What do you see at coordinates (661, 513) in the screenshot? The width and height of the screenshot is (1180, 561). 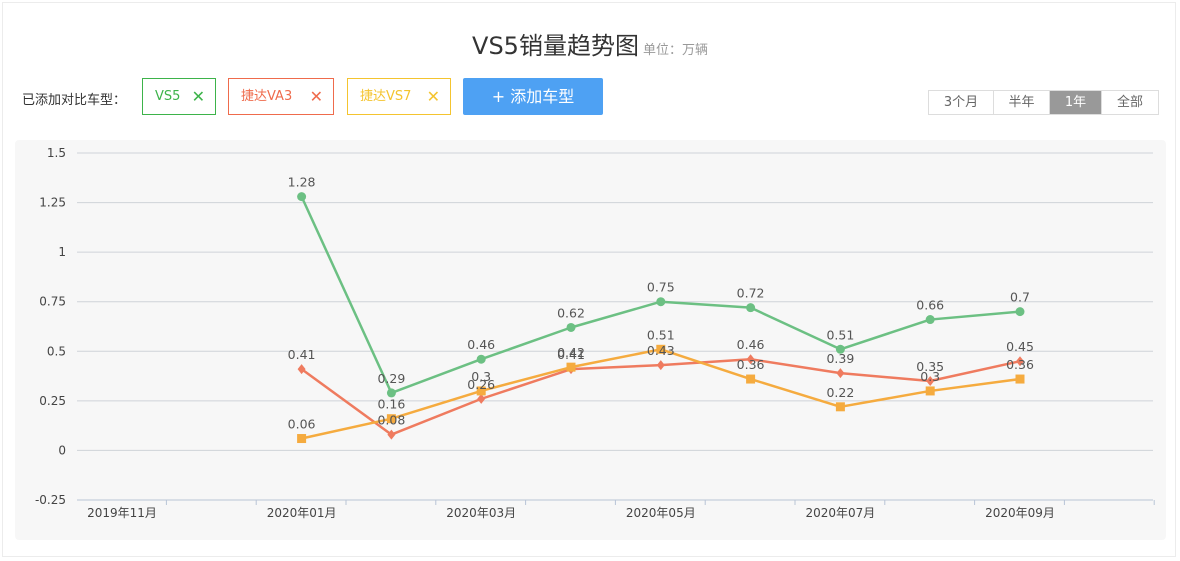 I see `x-tick-label: 2020年05月` at bounding box center [661, 513].